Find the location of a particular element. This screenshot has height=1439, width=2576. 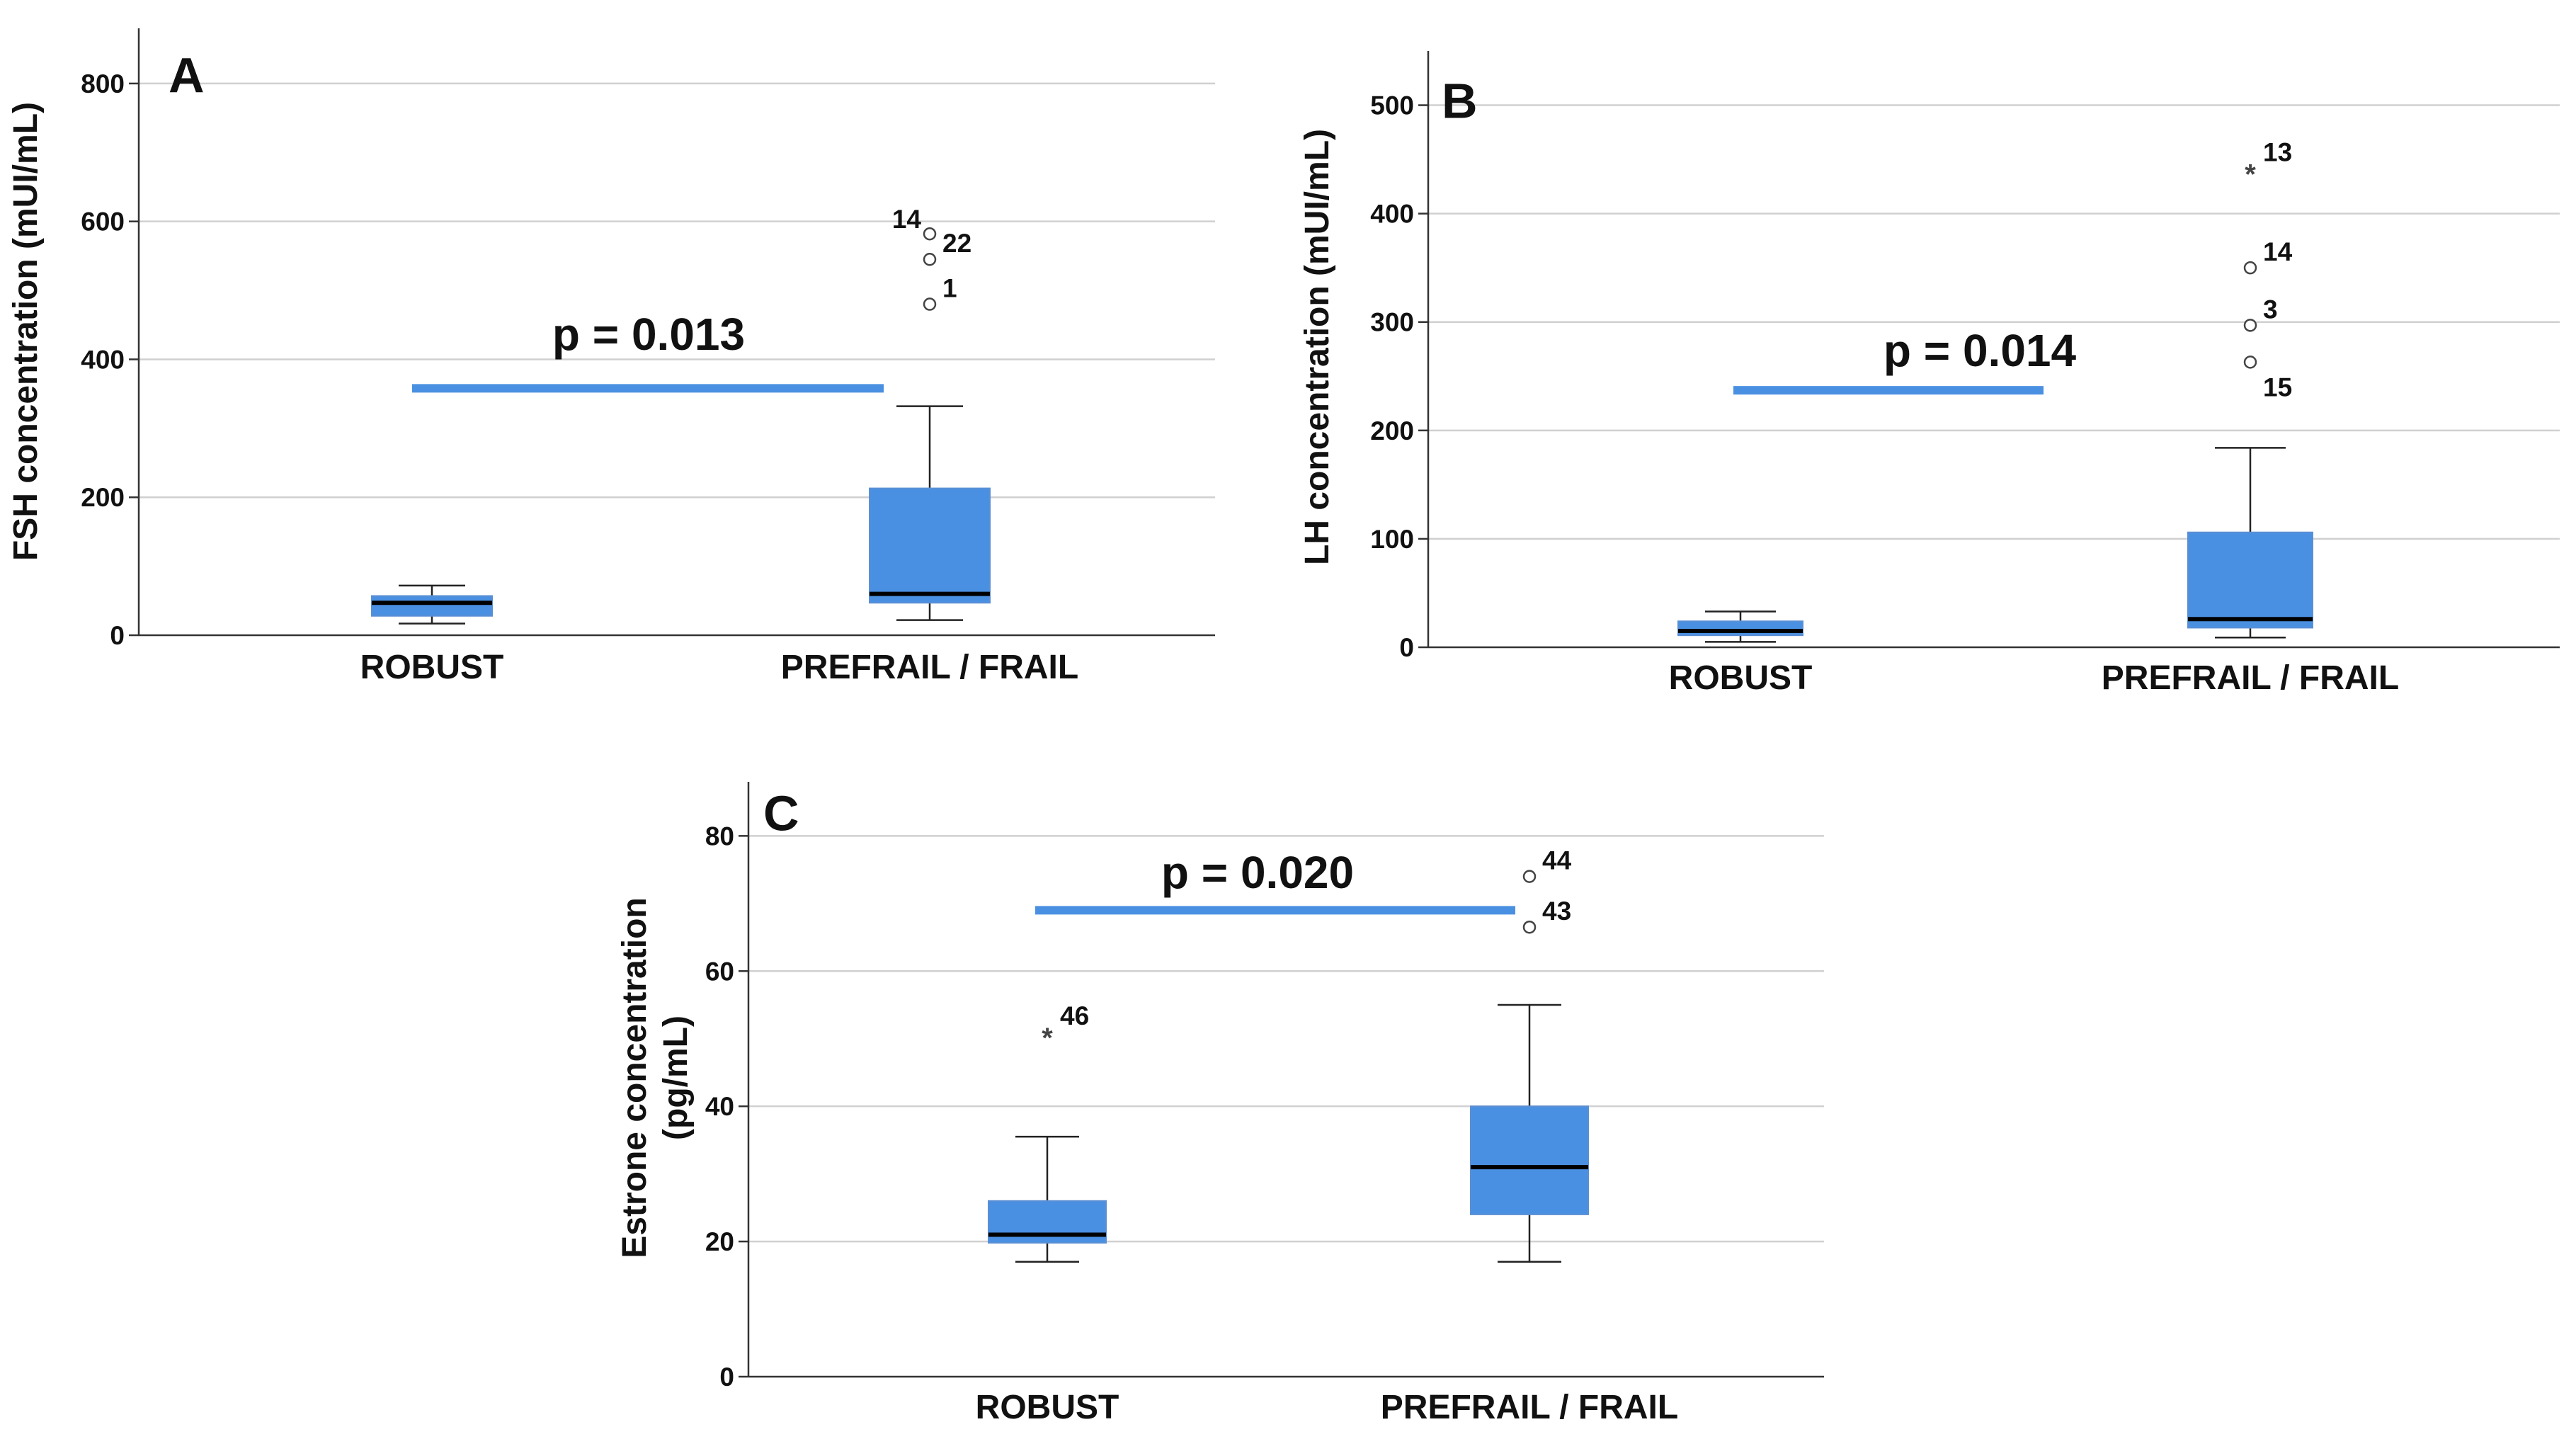

panel-letter: C is located at coordinates (781, 813).